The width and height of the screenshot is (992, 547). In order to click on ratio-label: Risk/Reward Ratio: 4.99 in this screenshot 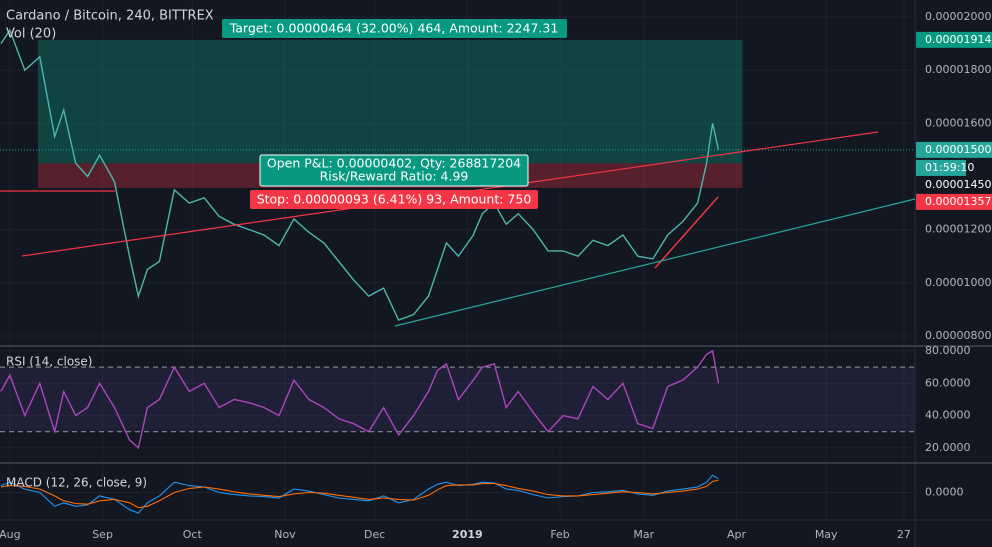, I will do `click(394, 176)`.